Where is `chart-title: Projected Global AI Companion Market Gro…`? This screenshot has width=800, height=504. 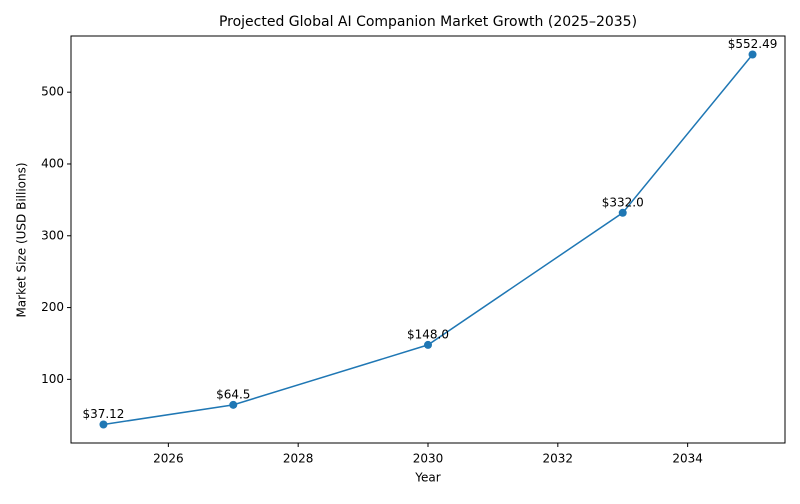
chart-title: Projected Global AI Companion Market Gro… is located at coordinates (428, 22).